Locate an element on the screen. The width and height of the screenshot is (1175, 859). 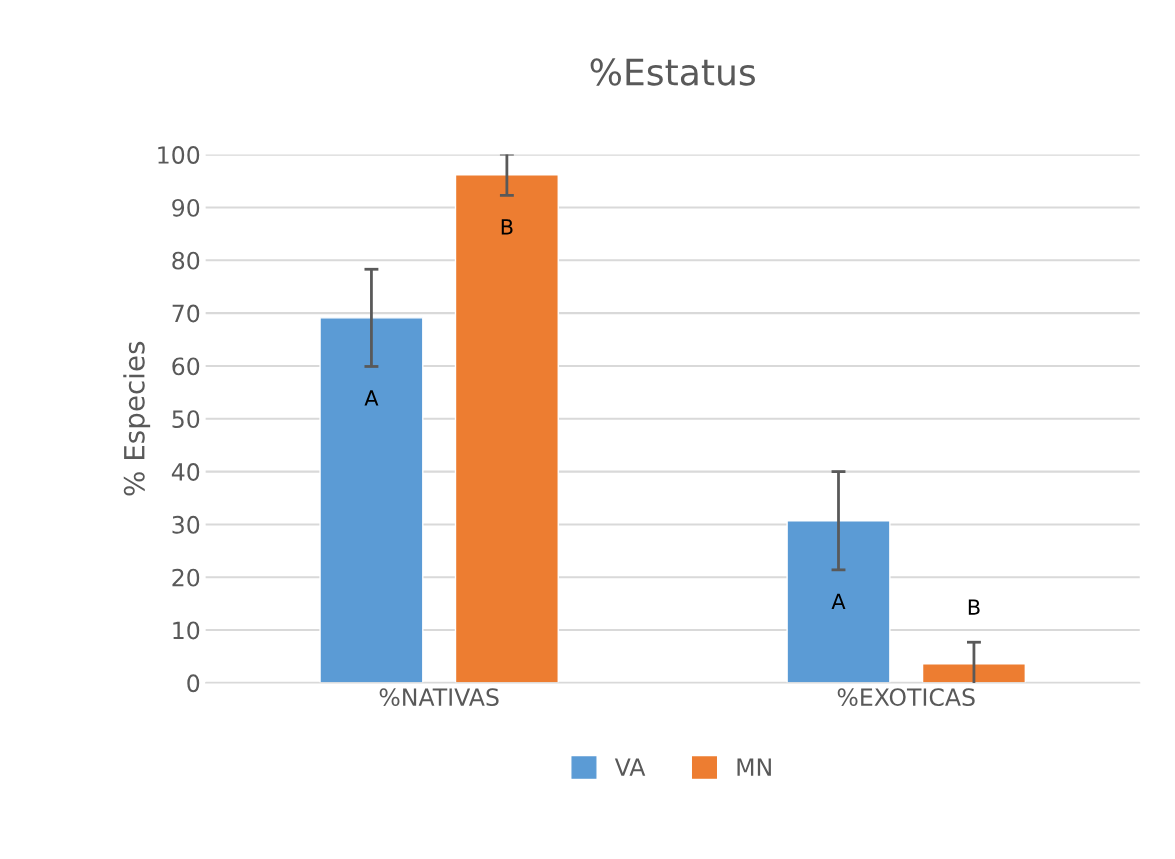
y-tick-label: 100 is located at coordinates (179, 155).